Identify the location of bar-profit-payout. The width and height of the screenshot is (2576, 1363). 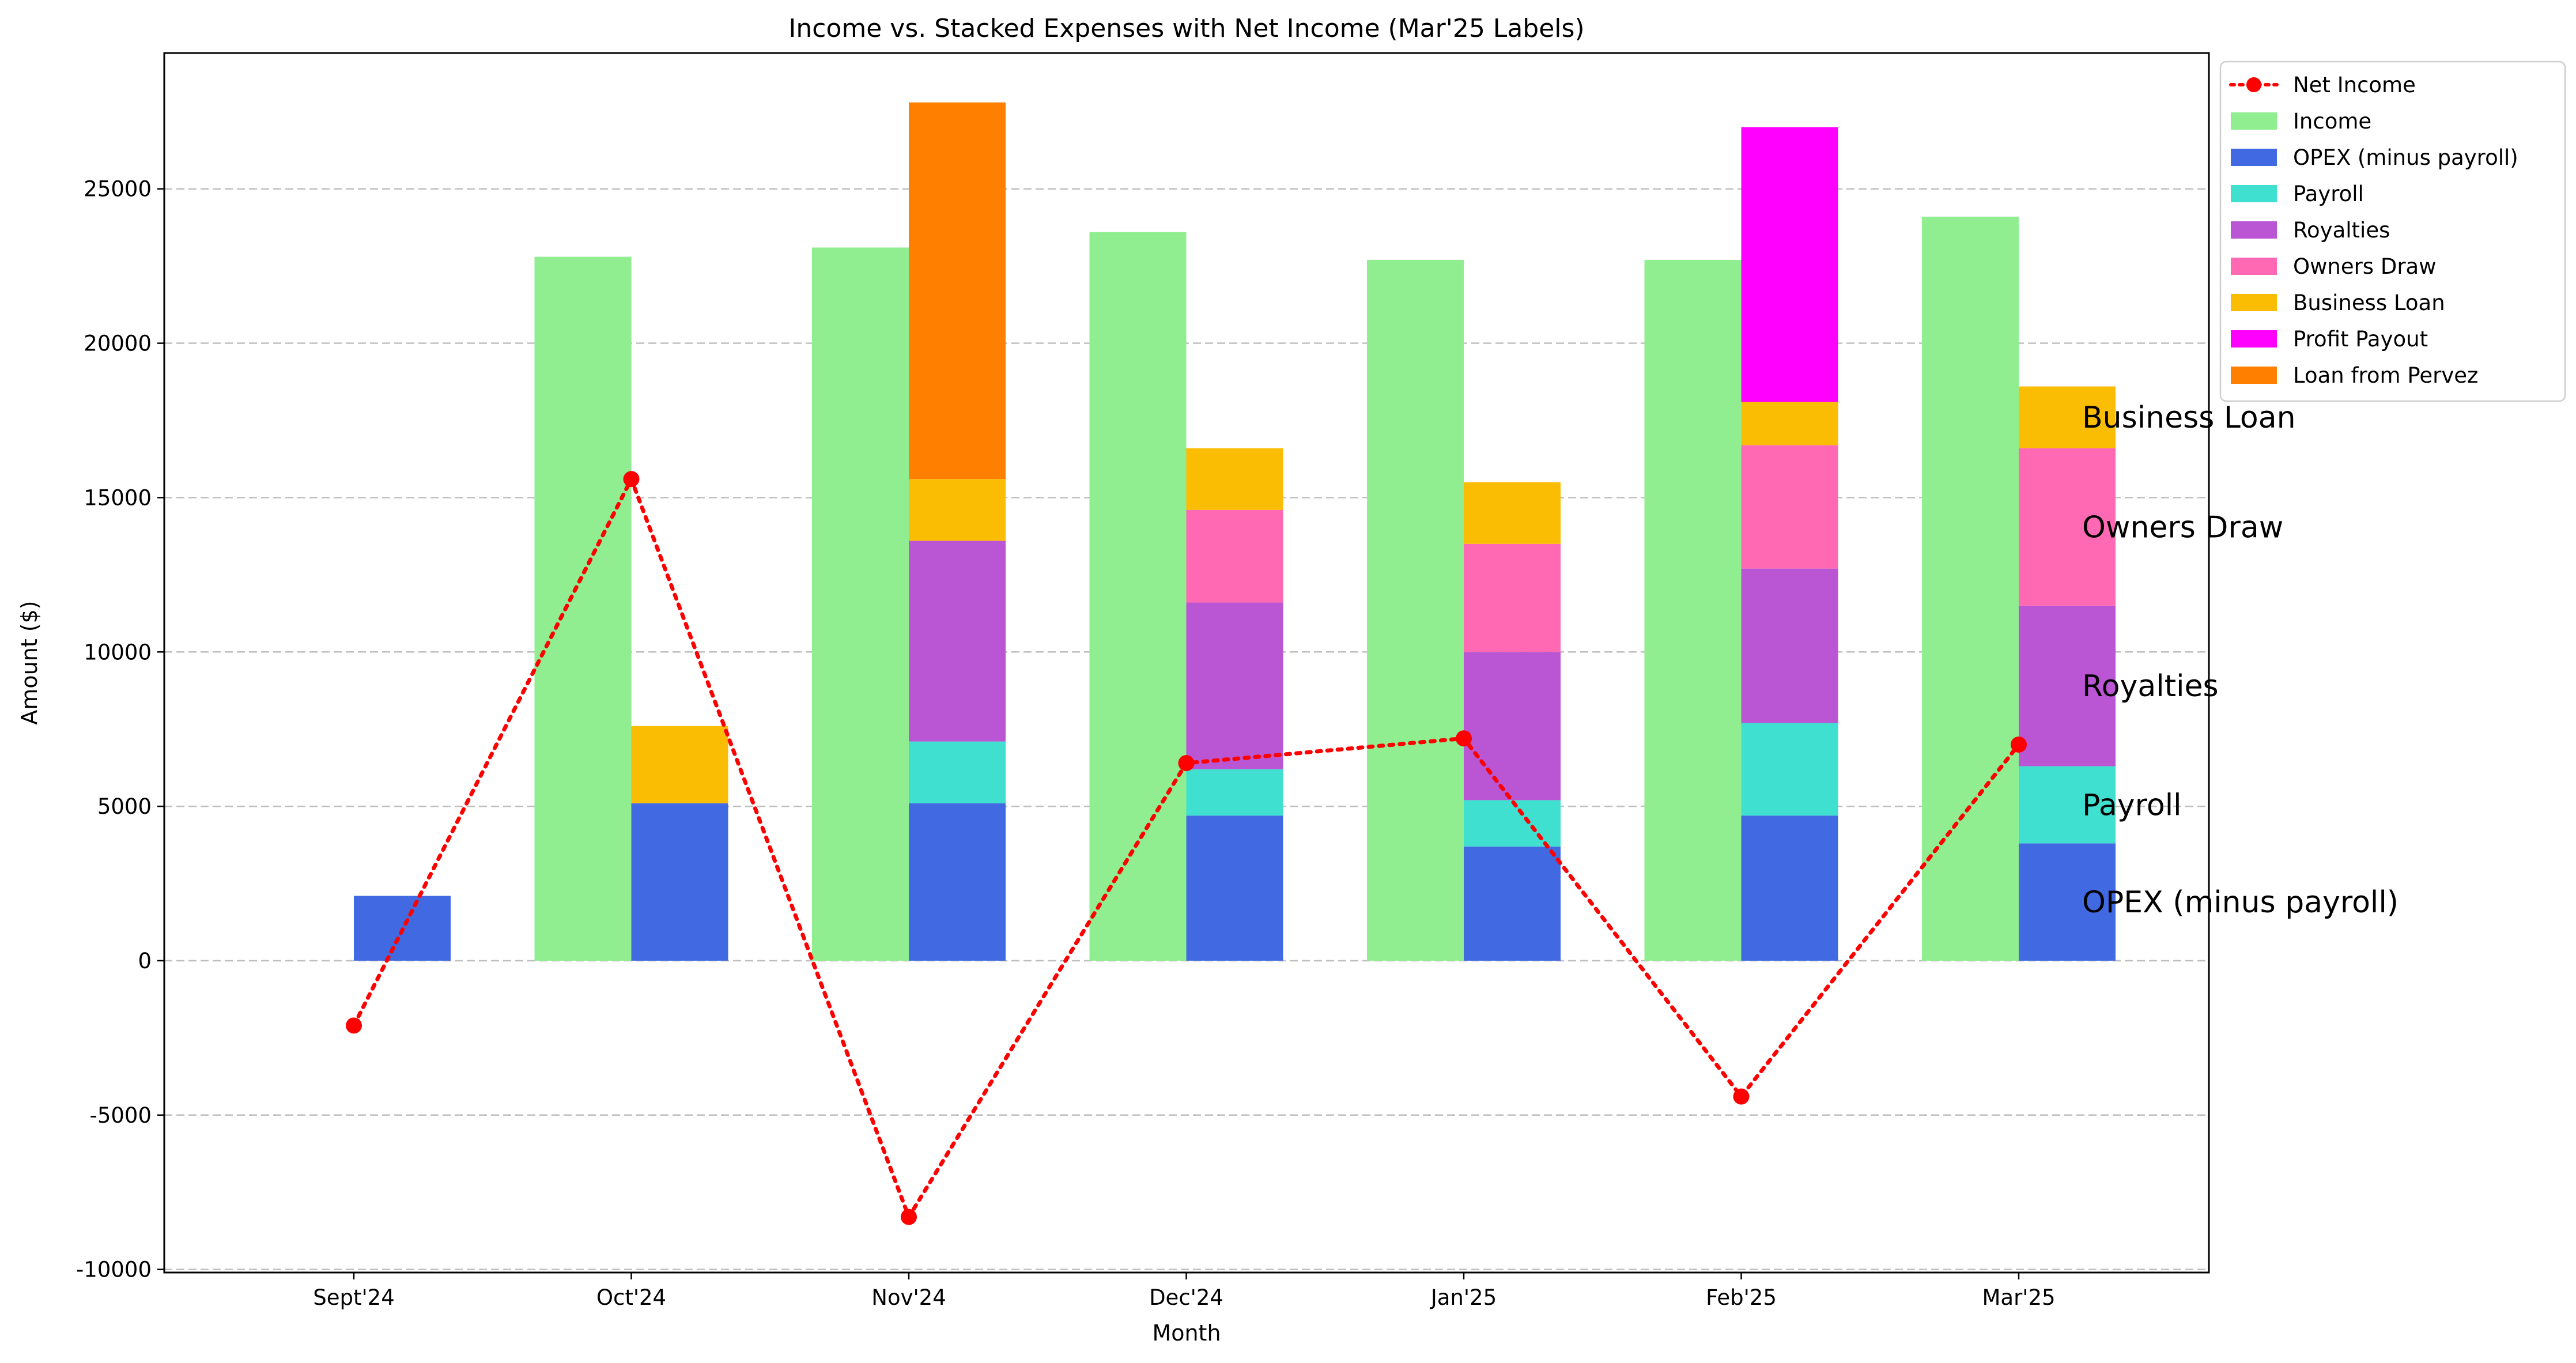
(1789, 264).